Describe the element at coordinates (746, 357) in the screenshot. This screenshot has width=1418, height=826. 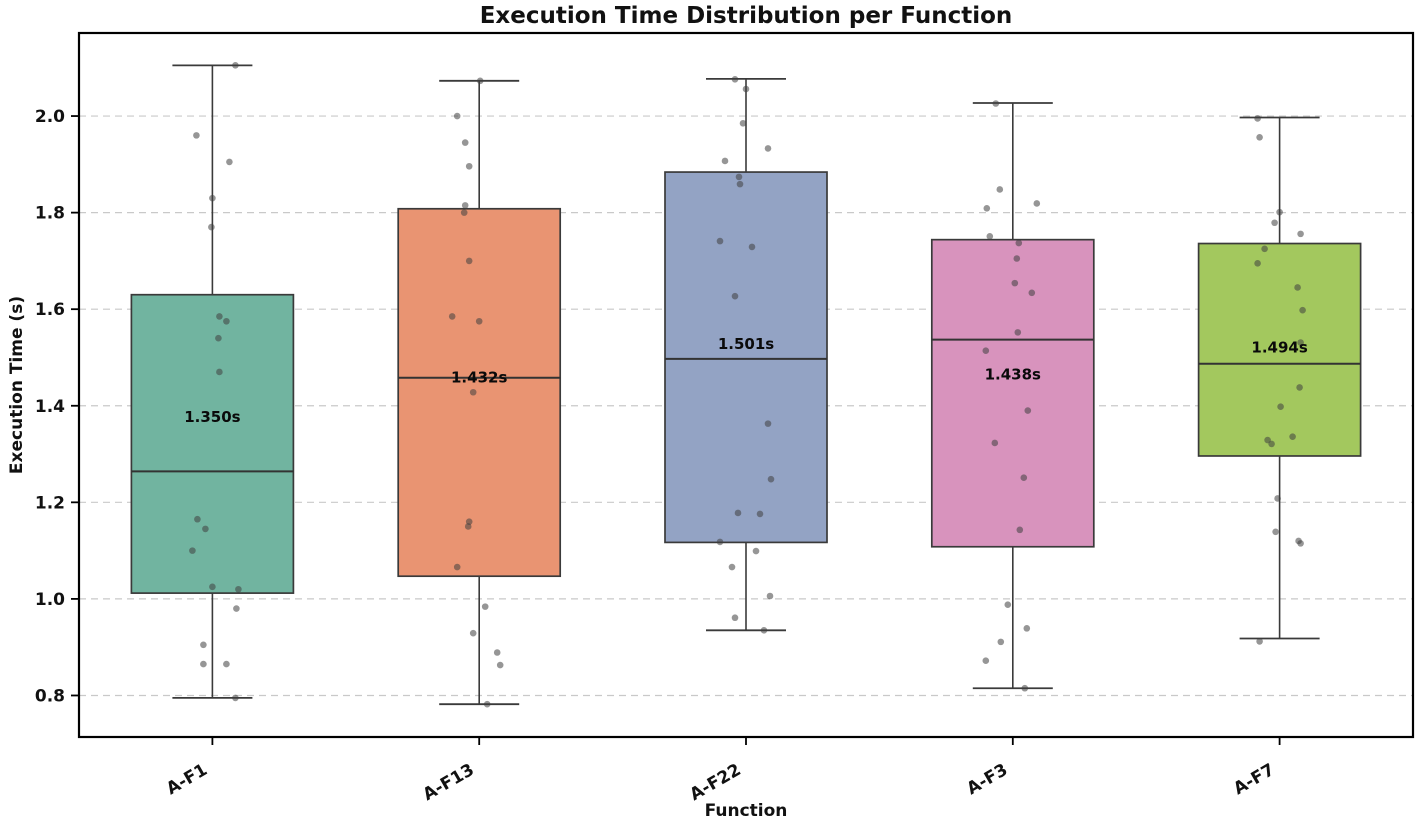
I see `box-A-F22` at that location.